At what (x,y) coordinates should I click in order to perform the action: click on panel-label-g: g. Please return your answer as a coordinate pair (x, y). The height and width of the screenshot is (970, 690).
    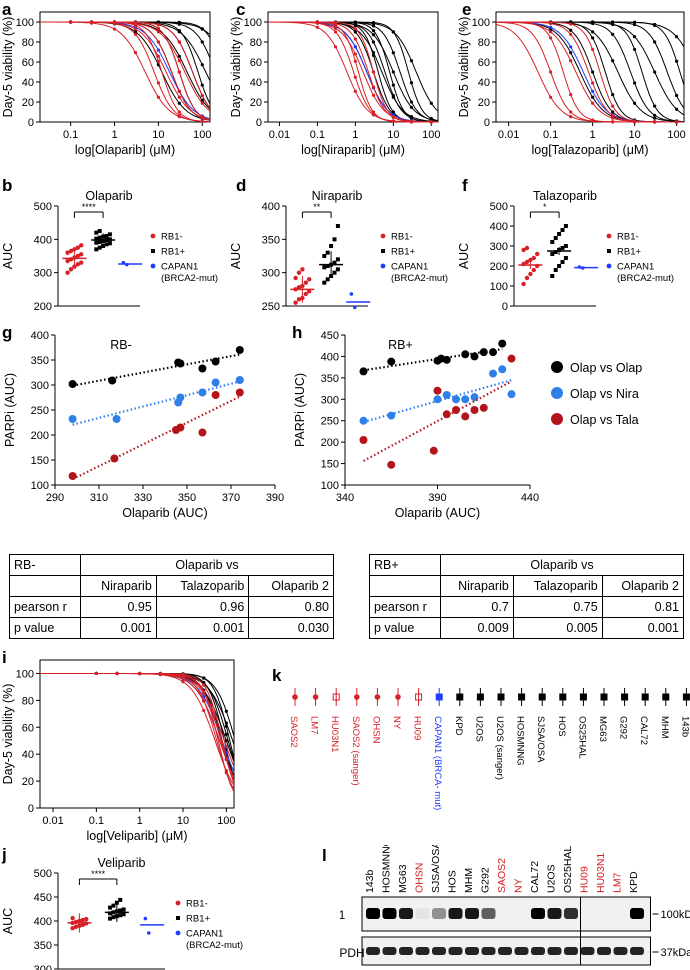
    Looking at the image, I should click on (7, 332).